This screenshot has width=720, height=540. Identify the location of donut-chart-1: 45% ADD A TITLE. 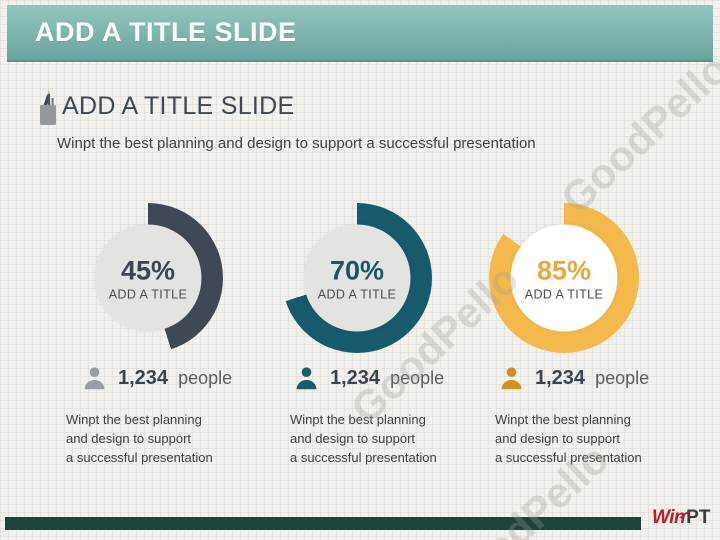
(148, 278).